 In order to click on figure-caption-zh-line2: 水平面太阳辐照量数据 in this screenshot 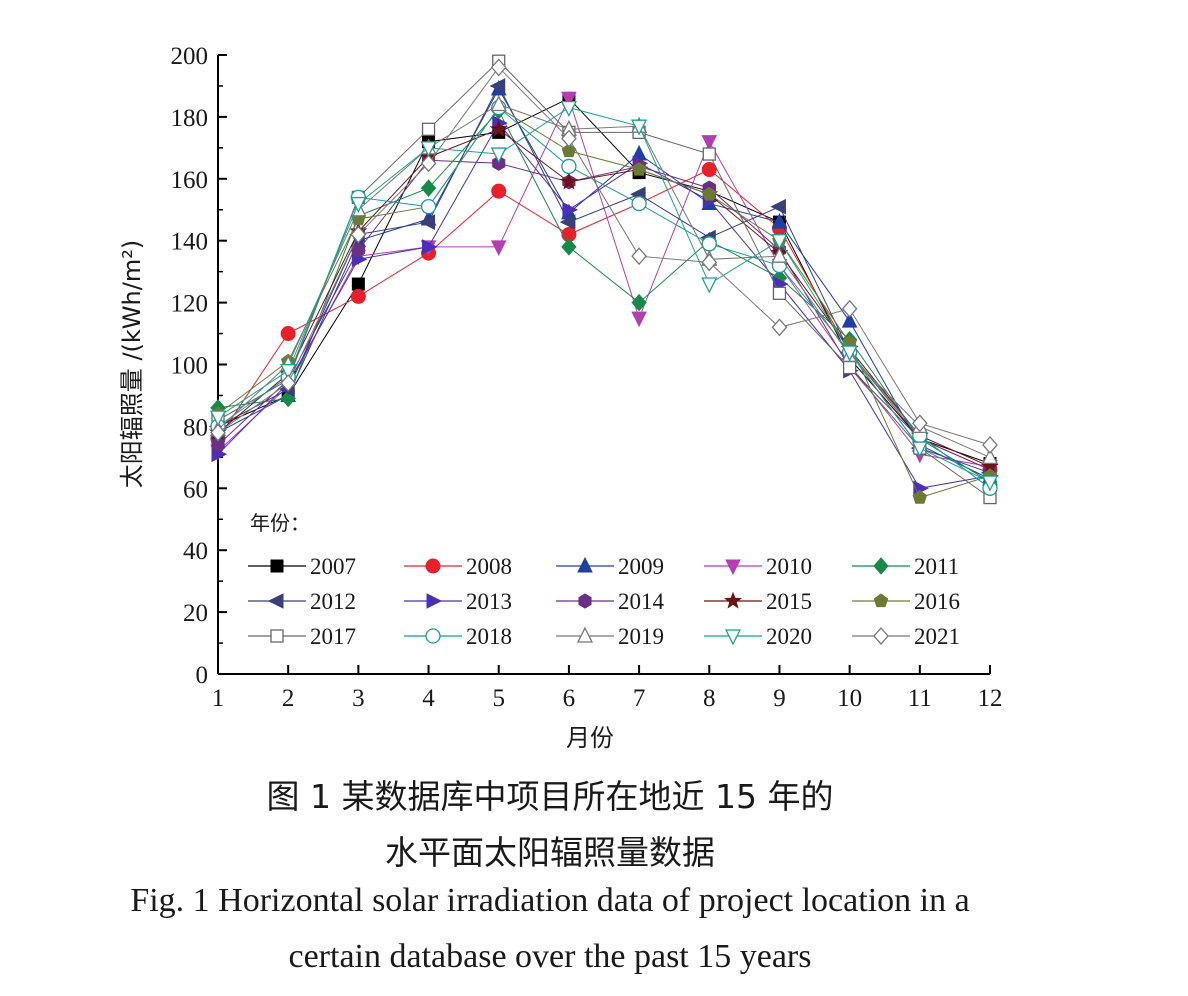, I will do `click(550, 852)`.